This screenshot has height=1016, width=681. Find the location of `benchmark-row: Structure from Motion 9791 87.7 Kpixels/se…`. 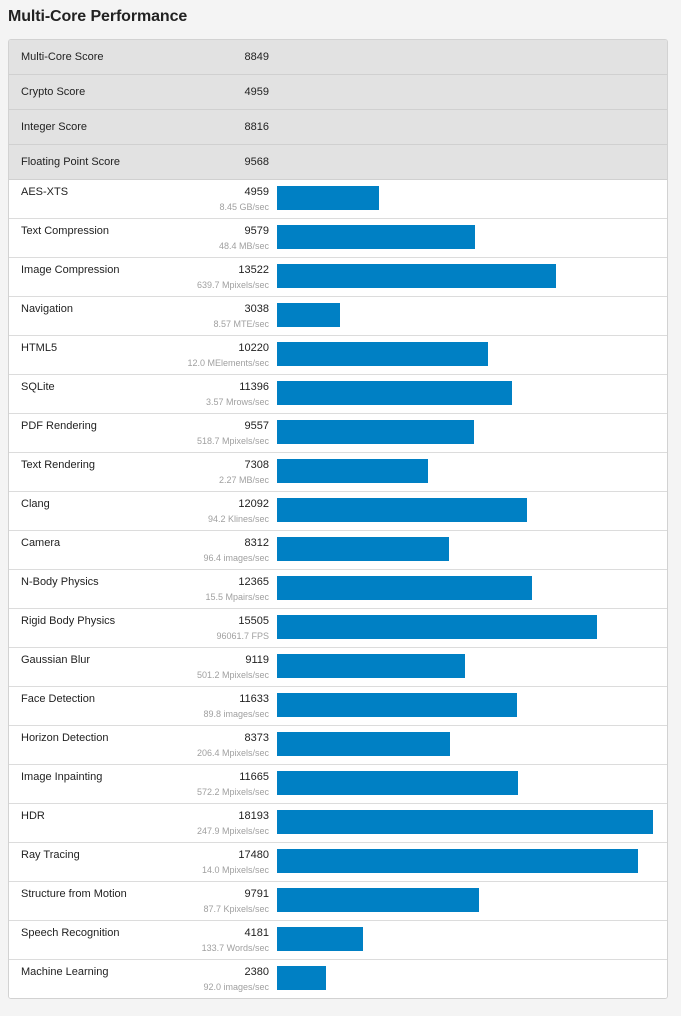

benchmark-row: Structure from Motion 9791 87.7 Kpixels/se… is located at coordinates (338, 901).